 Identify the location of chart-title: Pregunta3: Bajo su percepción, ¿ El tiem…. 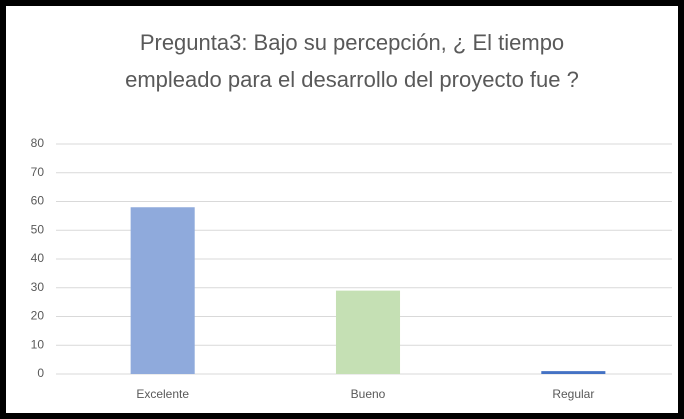
(352, 61).